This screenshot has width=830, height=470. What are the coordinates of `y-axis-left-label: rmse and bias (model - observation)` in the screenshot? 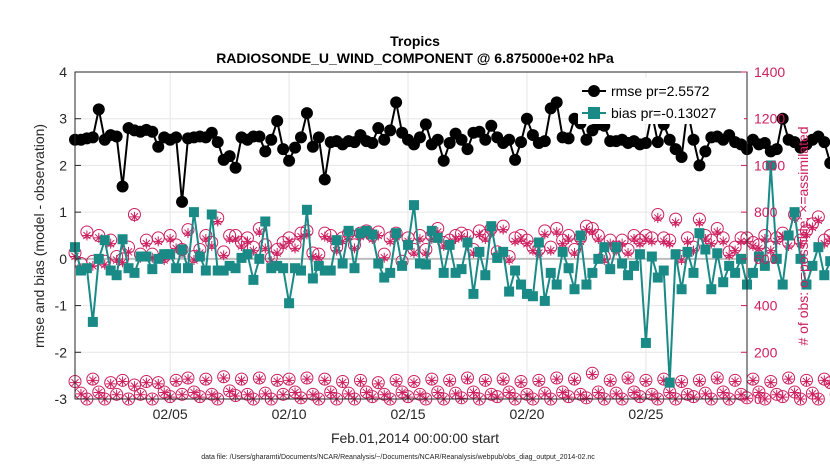 It's located at (39, 236).